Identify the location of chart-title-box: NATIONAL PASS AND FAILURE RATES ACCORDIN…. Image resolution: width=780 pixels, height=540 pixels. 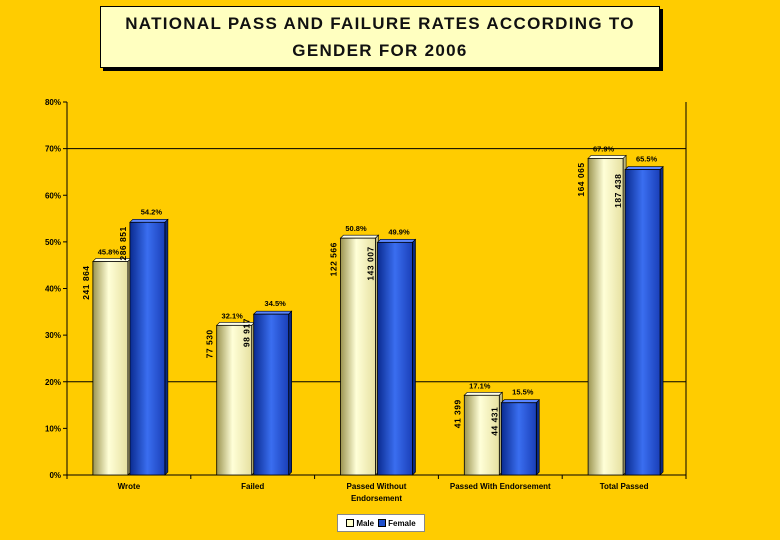
(380, 37).